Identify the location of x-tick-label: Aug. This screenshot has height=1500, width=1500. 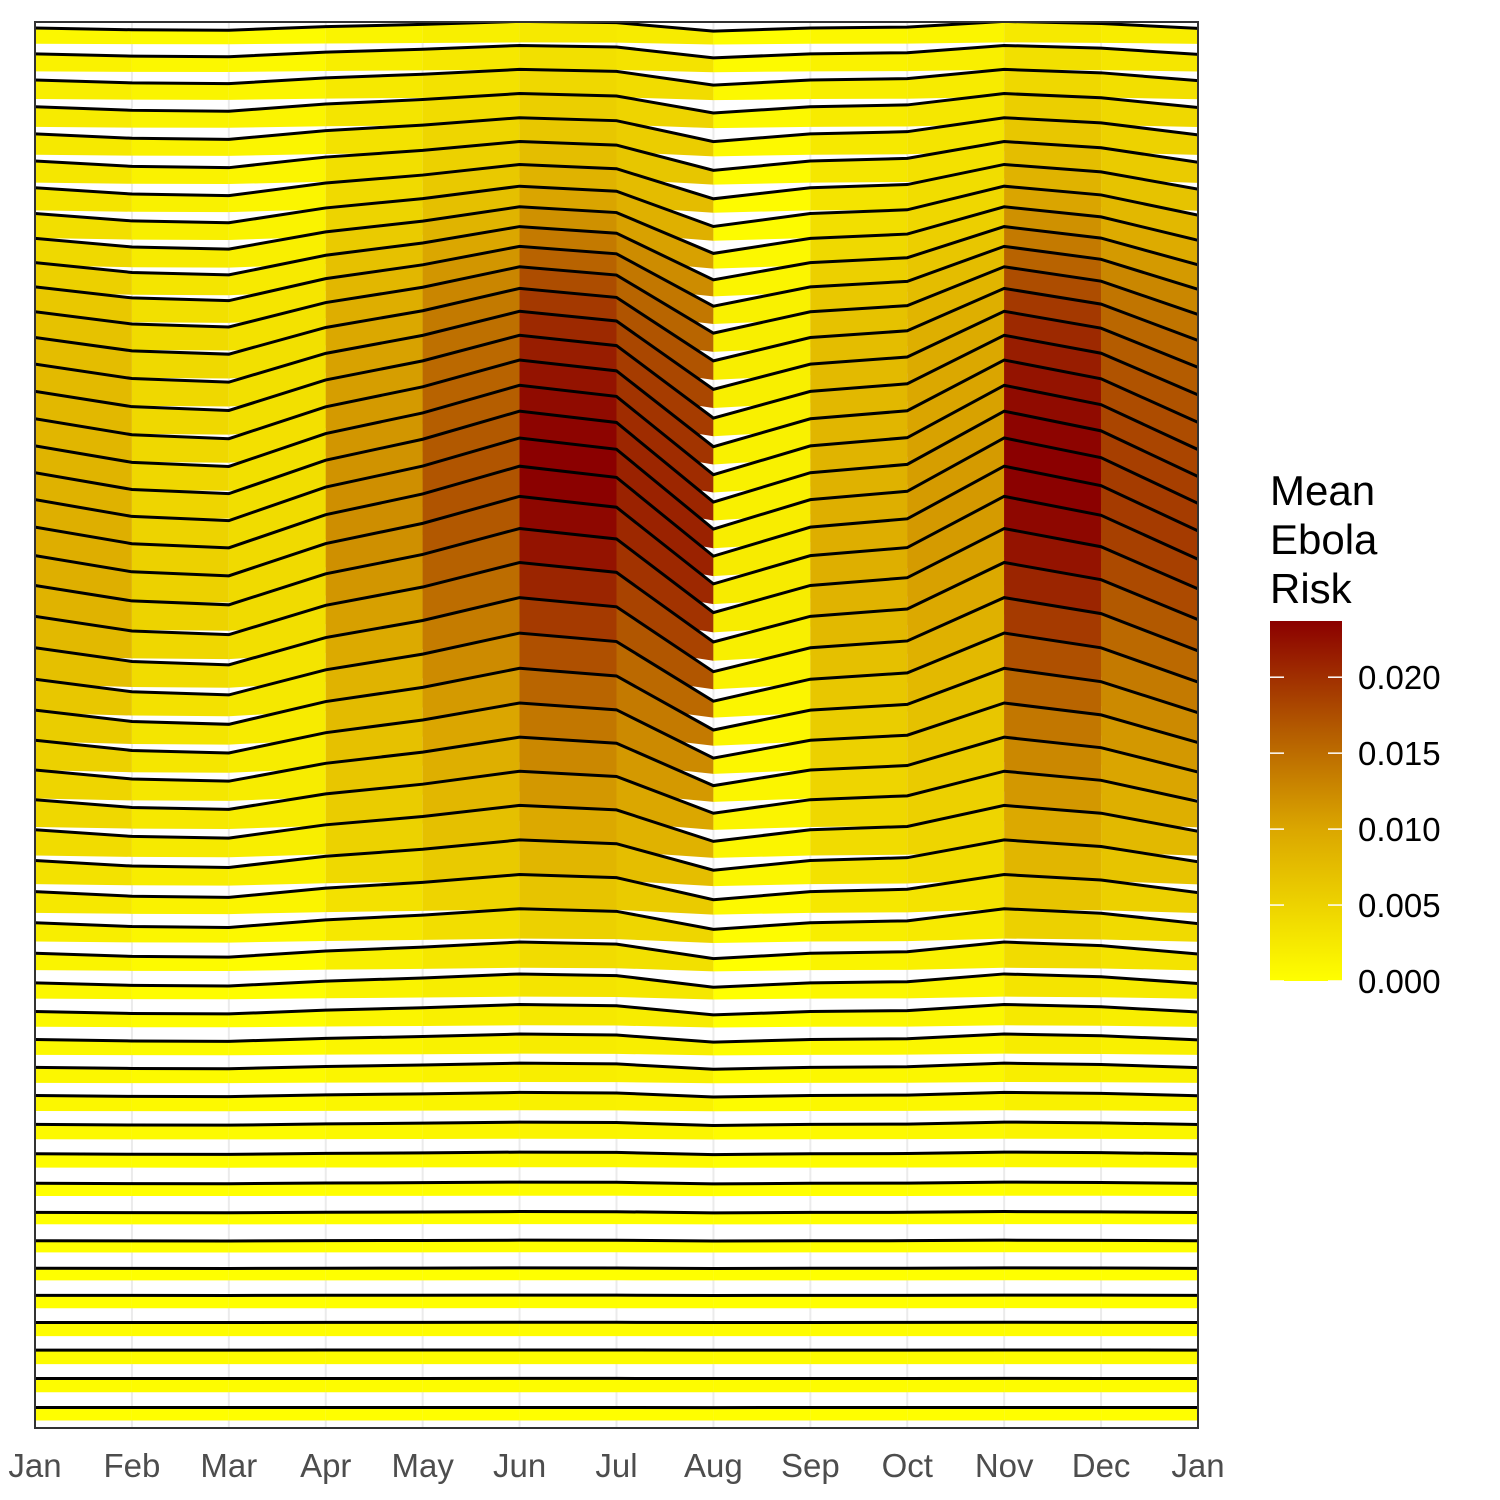
(713, 1465).